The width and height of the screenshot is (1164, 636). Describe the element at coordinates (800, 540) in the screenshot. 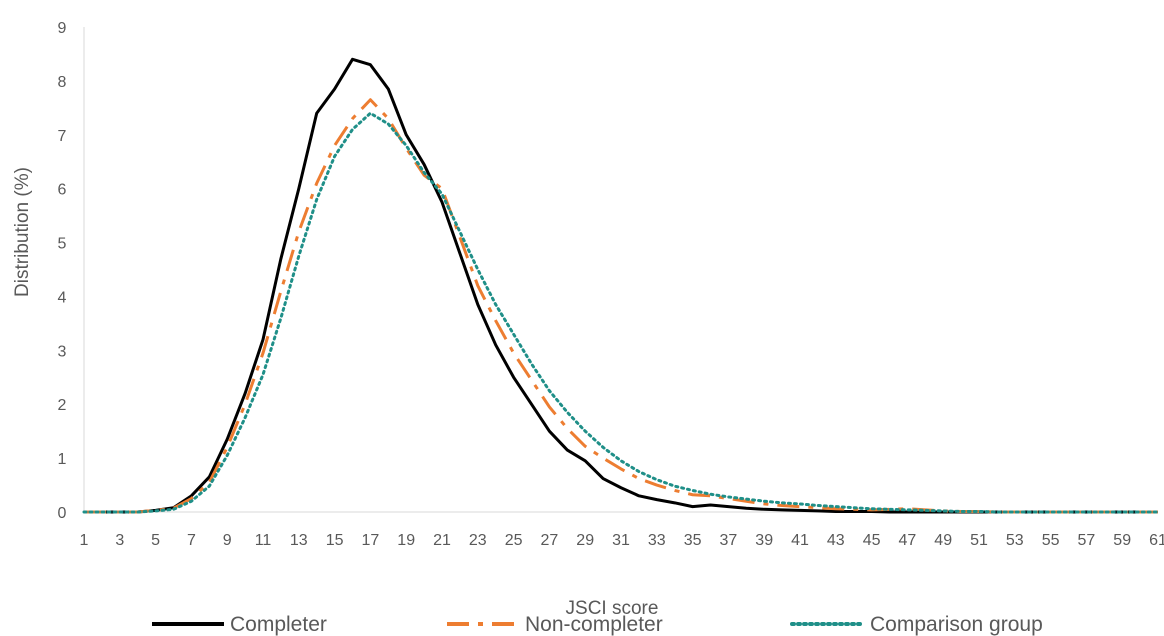

I see `x-tick-label: 41` at that location.